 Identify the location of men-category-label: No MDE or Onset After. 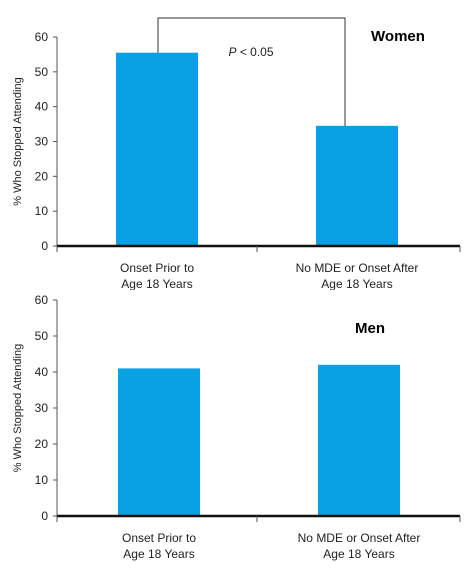
(359, 538).